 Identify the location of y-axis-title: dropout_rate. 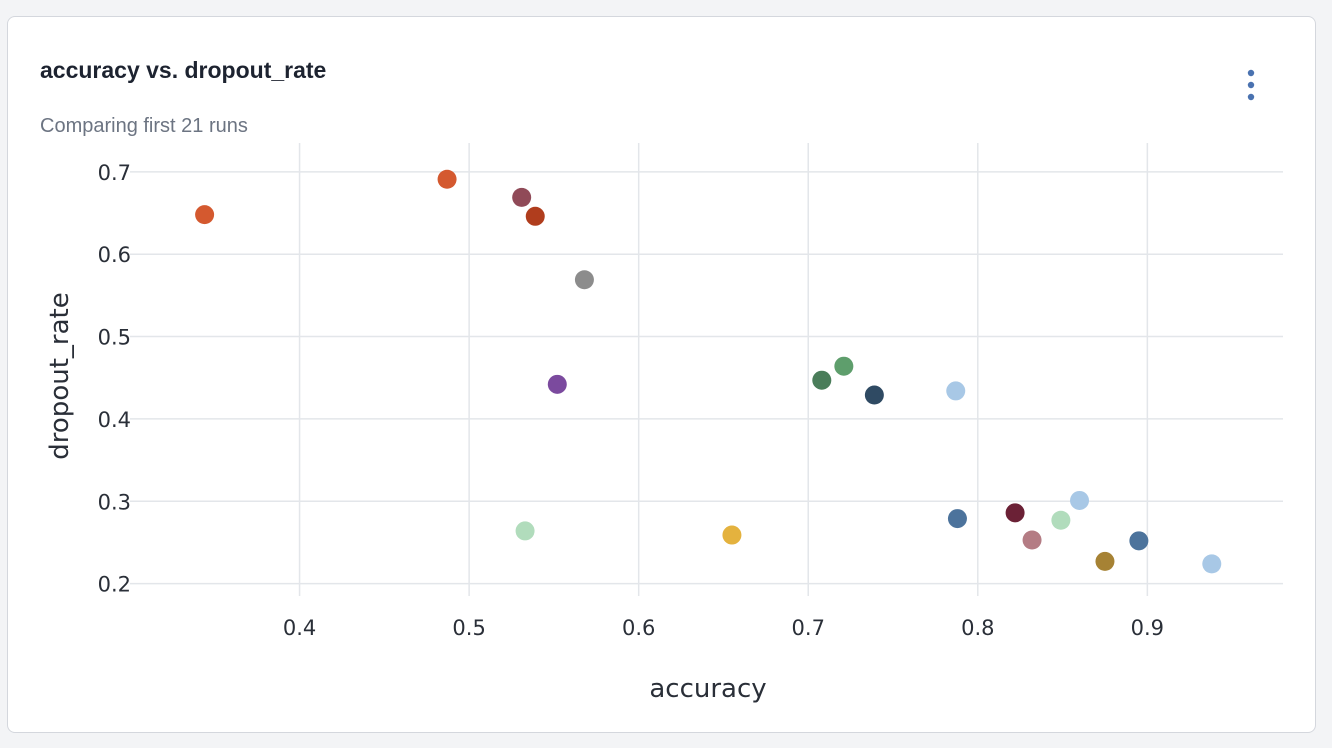
(60, 375).